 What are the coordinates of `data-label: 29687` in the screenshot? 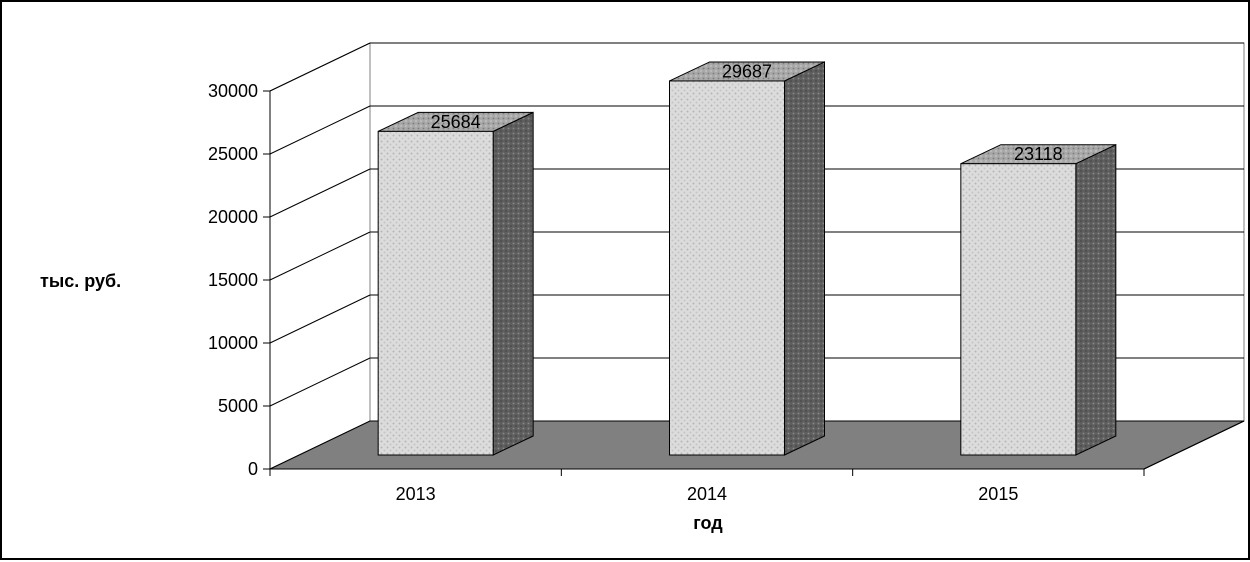 It's located at (747, 71).